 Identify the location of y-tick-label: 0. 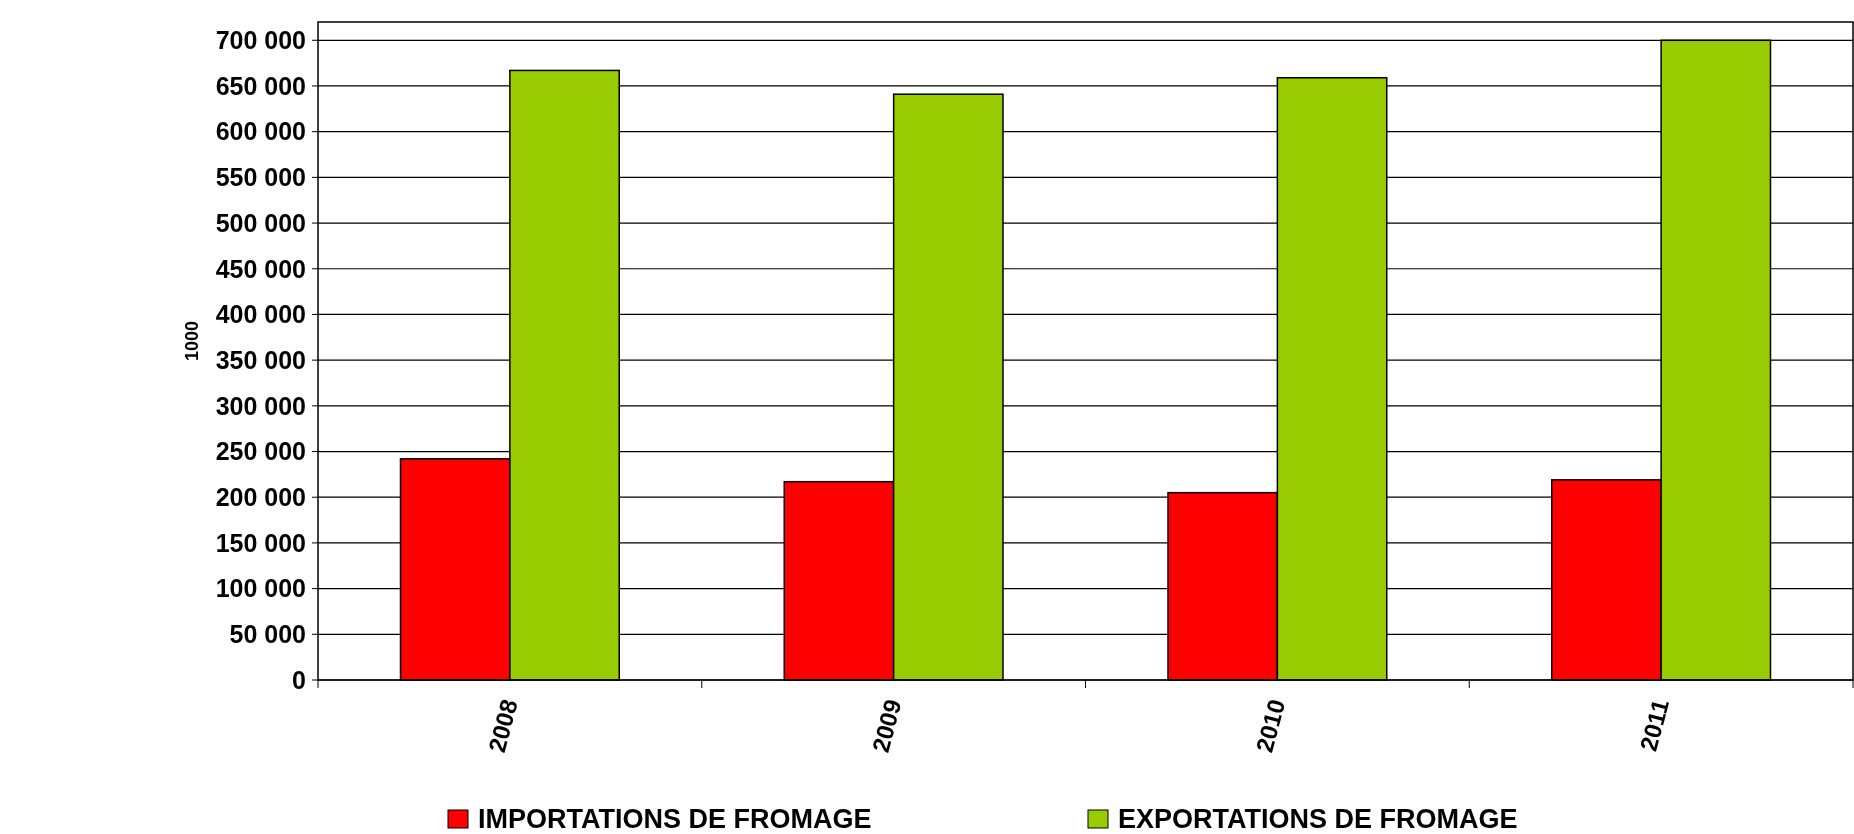
(299, 679).